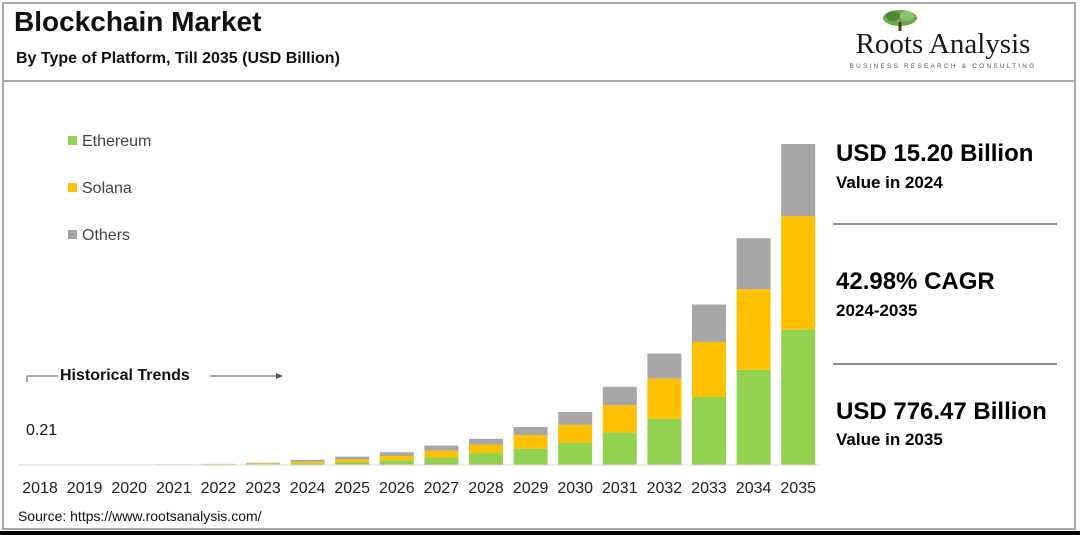  What do you see at coordinates (442, 488) in the screenshot?
I see `x-tick-2027: 2027` at bounding box center [442, 488].